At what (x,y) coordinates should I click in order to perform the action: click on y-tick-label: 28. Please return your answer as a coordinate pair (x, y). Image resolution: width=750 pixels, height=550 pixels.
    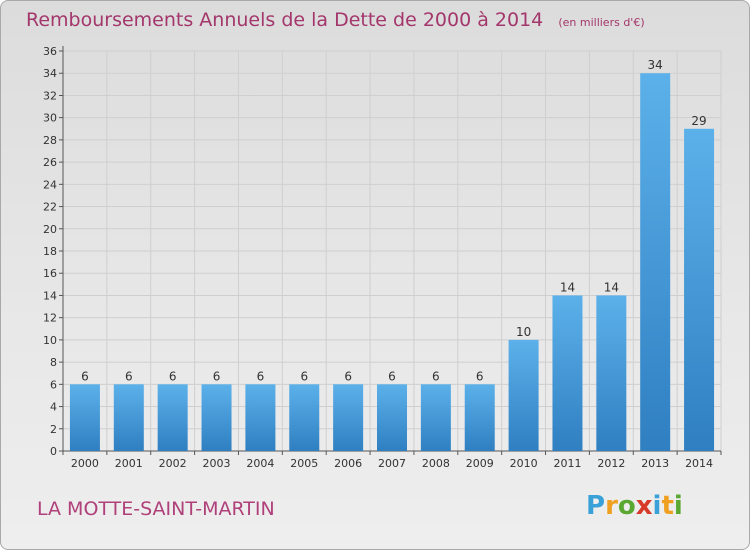
    Looking at the image, I should click on (50, 140).